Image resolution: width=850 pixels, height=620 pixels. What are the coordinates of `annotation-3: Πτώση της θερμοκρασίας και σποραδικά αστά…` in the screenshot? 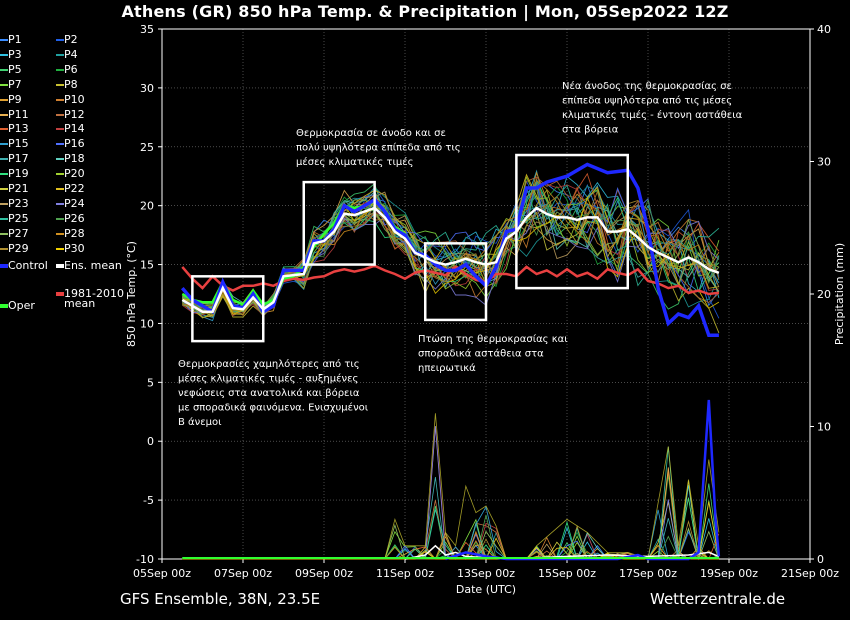 It's located at (493, 353).